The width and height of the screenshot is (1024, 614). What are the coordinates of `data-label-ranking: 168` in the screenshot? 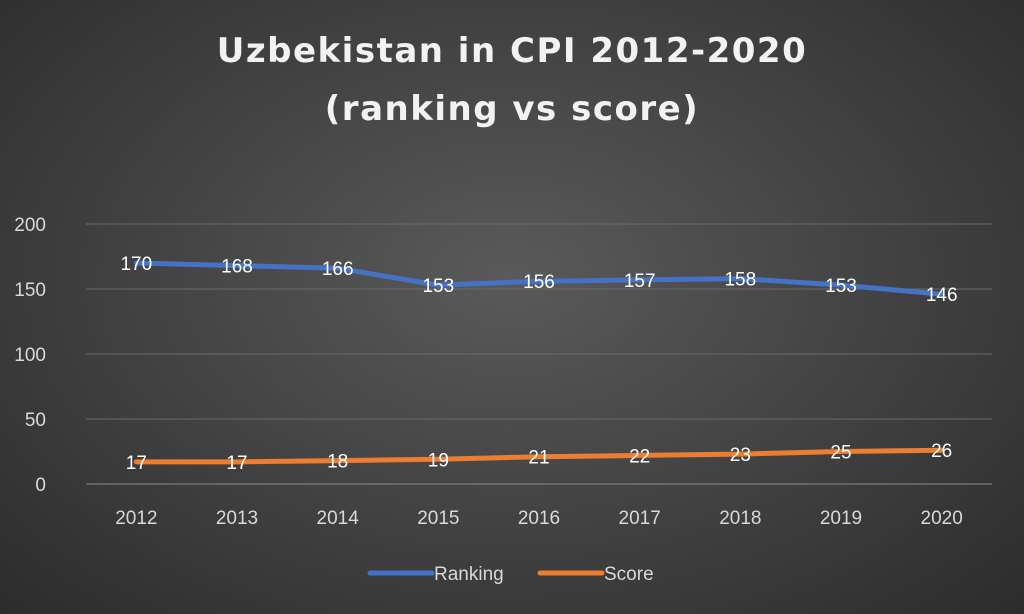 It's located at (237, 267).